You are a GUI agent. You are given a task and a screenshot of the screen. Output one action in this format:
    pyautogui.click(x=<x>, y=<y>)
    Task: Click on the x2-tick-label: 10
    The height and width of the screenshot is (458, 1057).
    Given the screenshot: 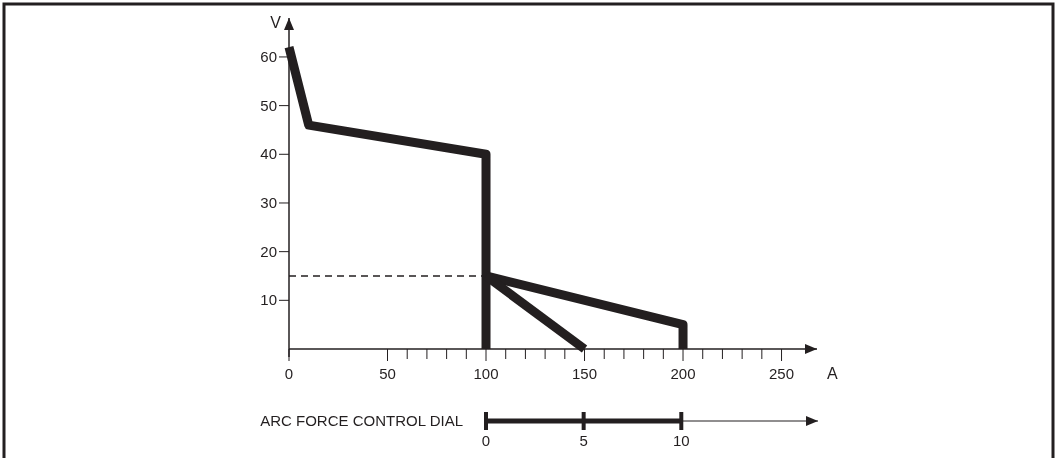 What is the action you would take?
    pyautogui.click(x=681, y=440)
    